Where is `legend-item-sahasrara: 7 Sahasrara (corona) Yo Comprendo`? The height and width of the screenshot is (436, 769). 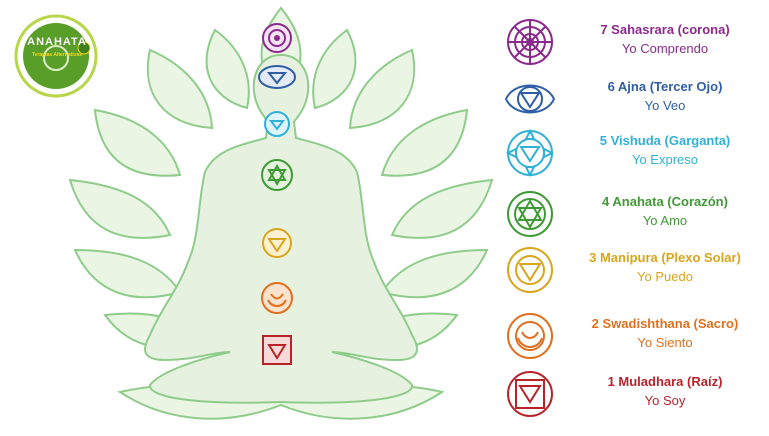
legend-item-sahasrara: 7 Sahasrara (corona) Yo Comprendo is located at coordinates (635, 42).